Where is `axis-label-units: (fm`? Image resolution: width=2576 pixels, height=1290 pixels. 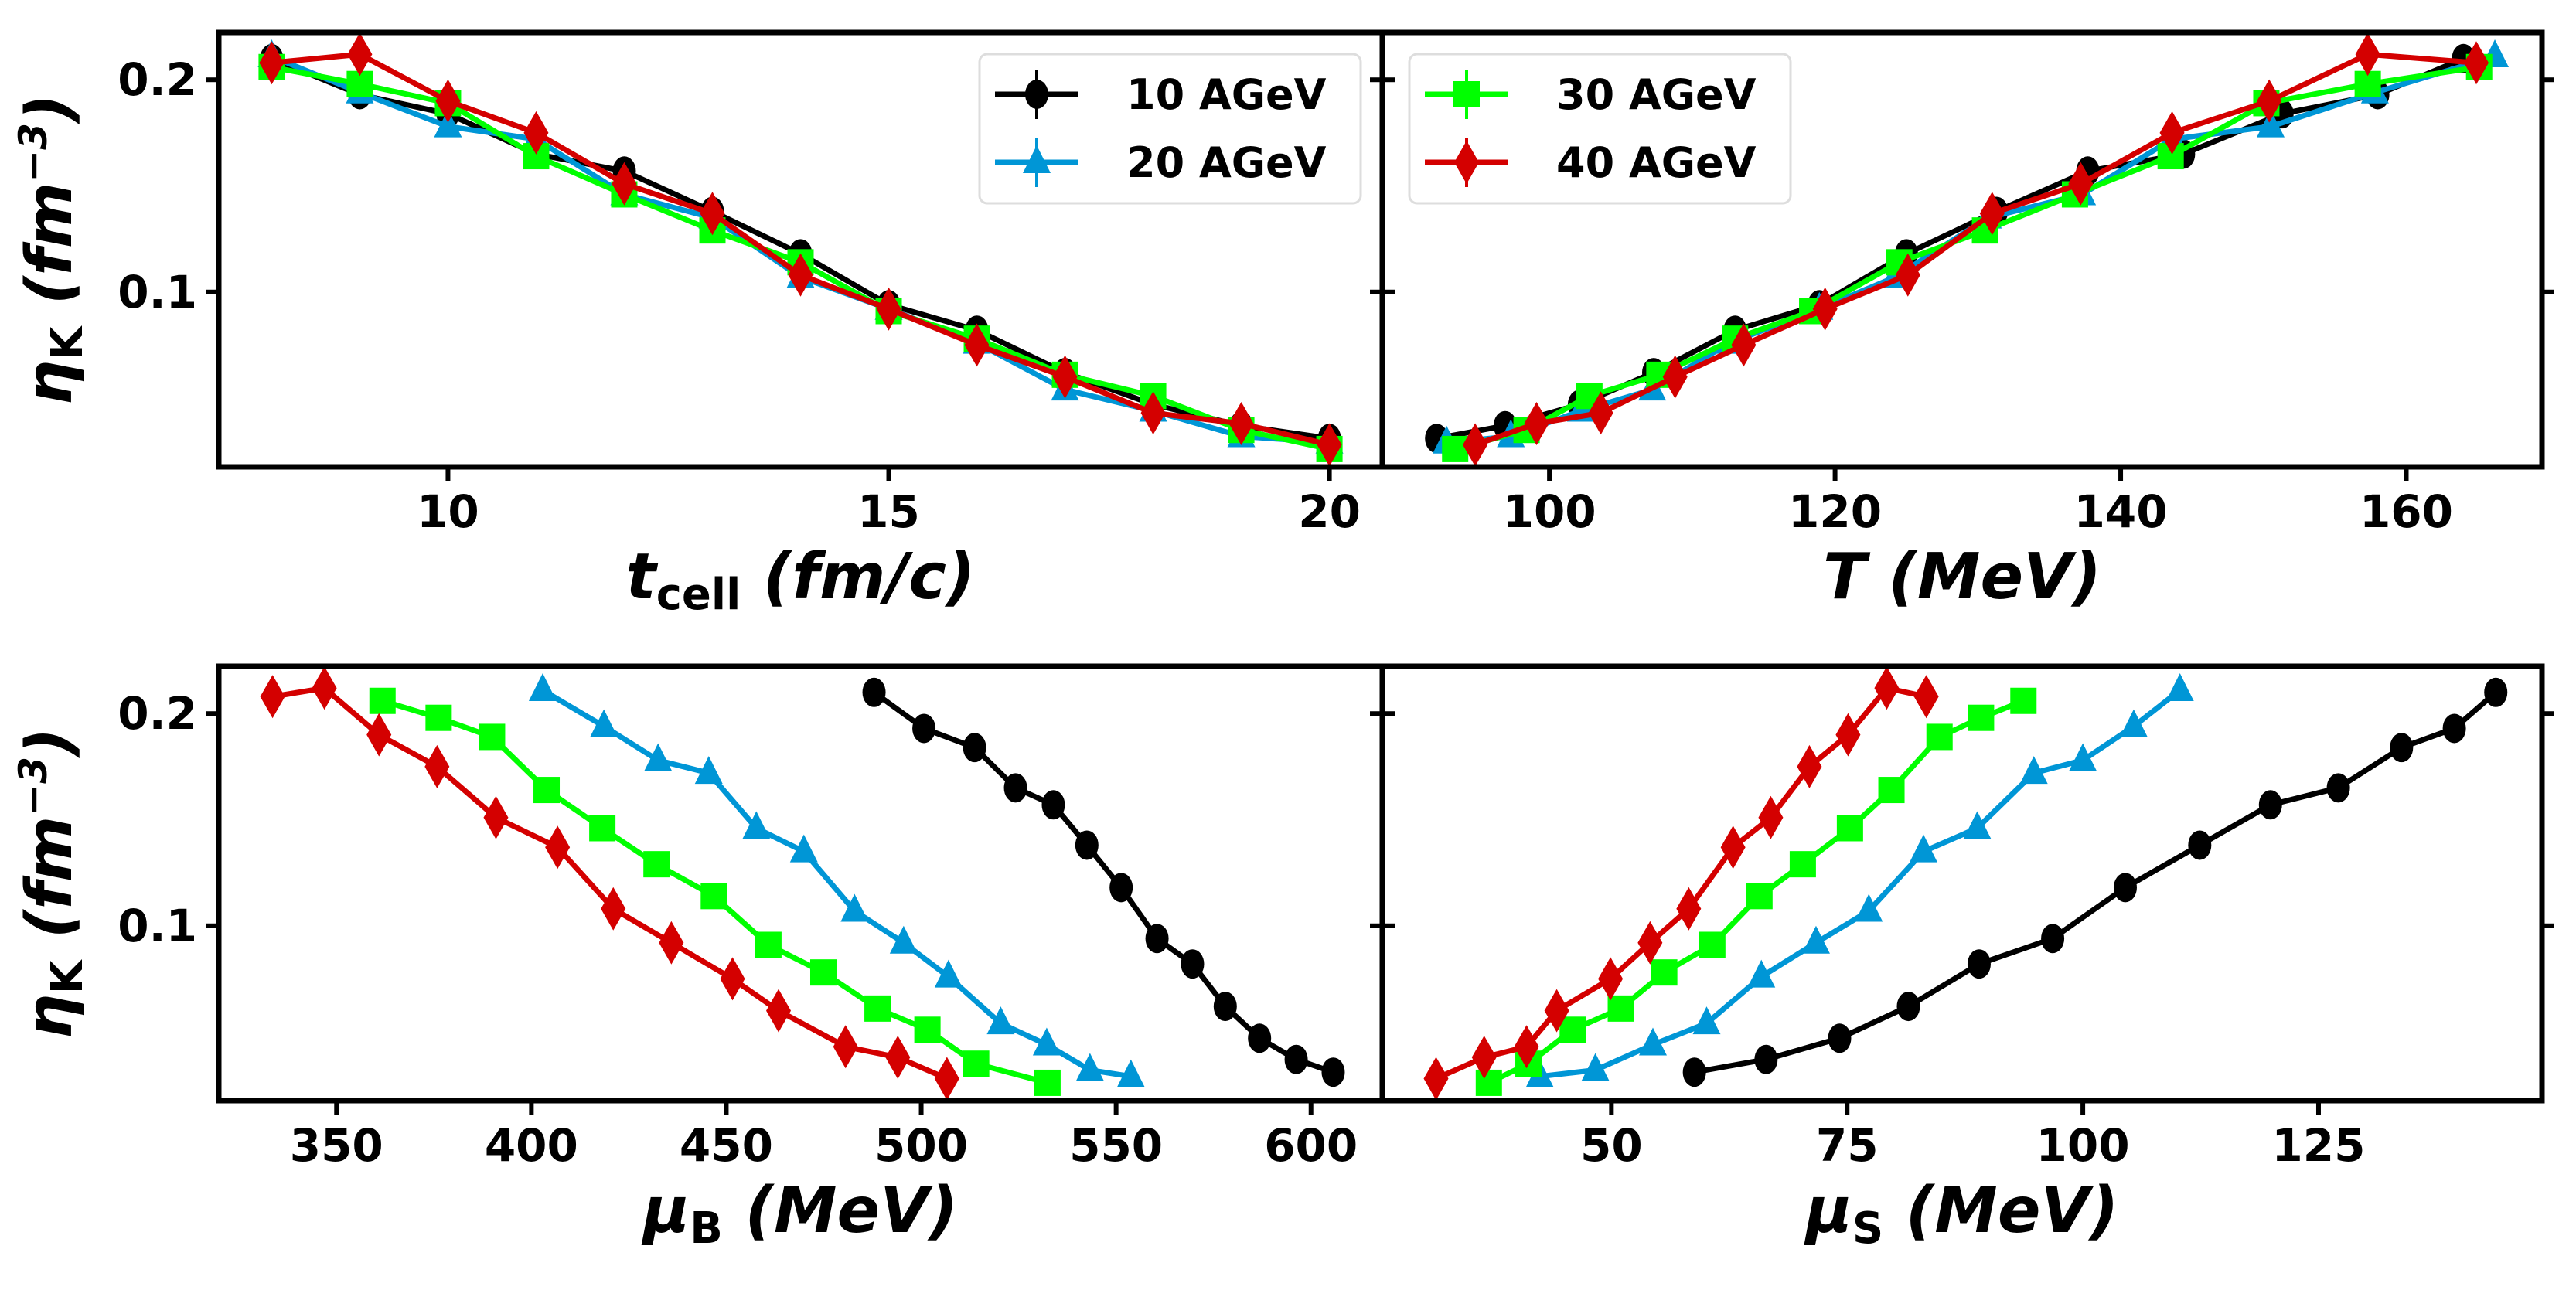 axis-label-units: (fm is located at coordinates (50, 888).